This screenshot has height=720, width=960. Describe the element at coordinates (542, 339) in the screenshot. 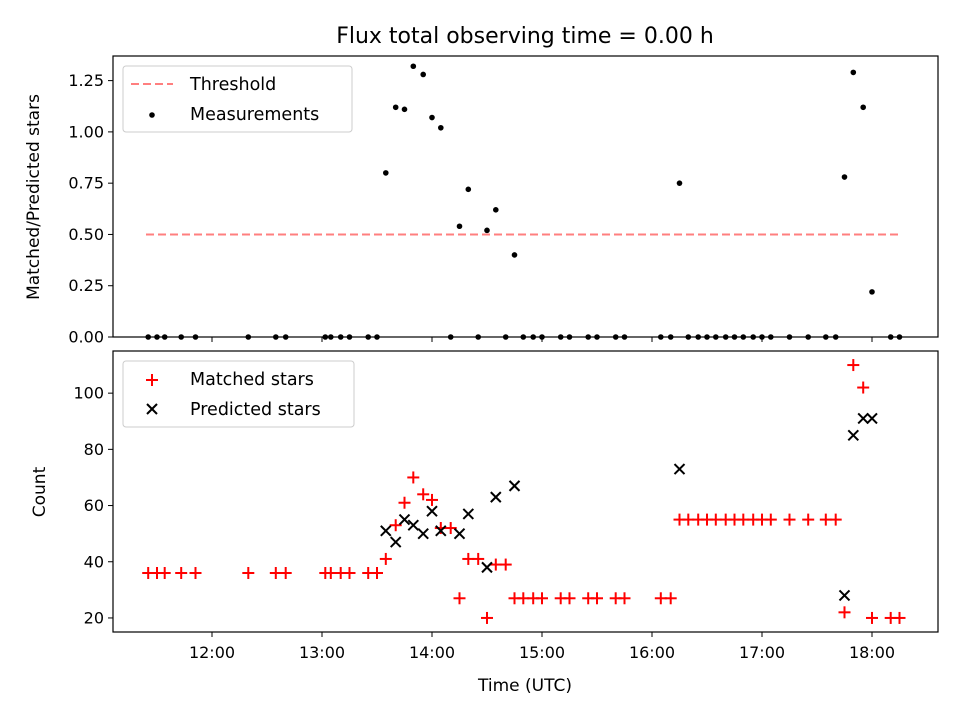

I see `top-x-ticks` at that location.